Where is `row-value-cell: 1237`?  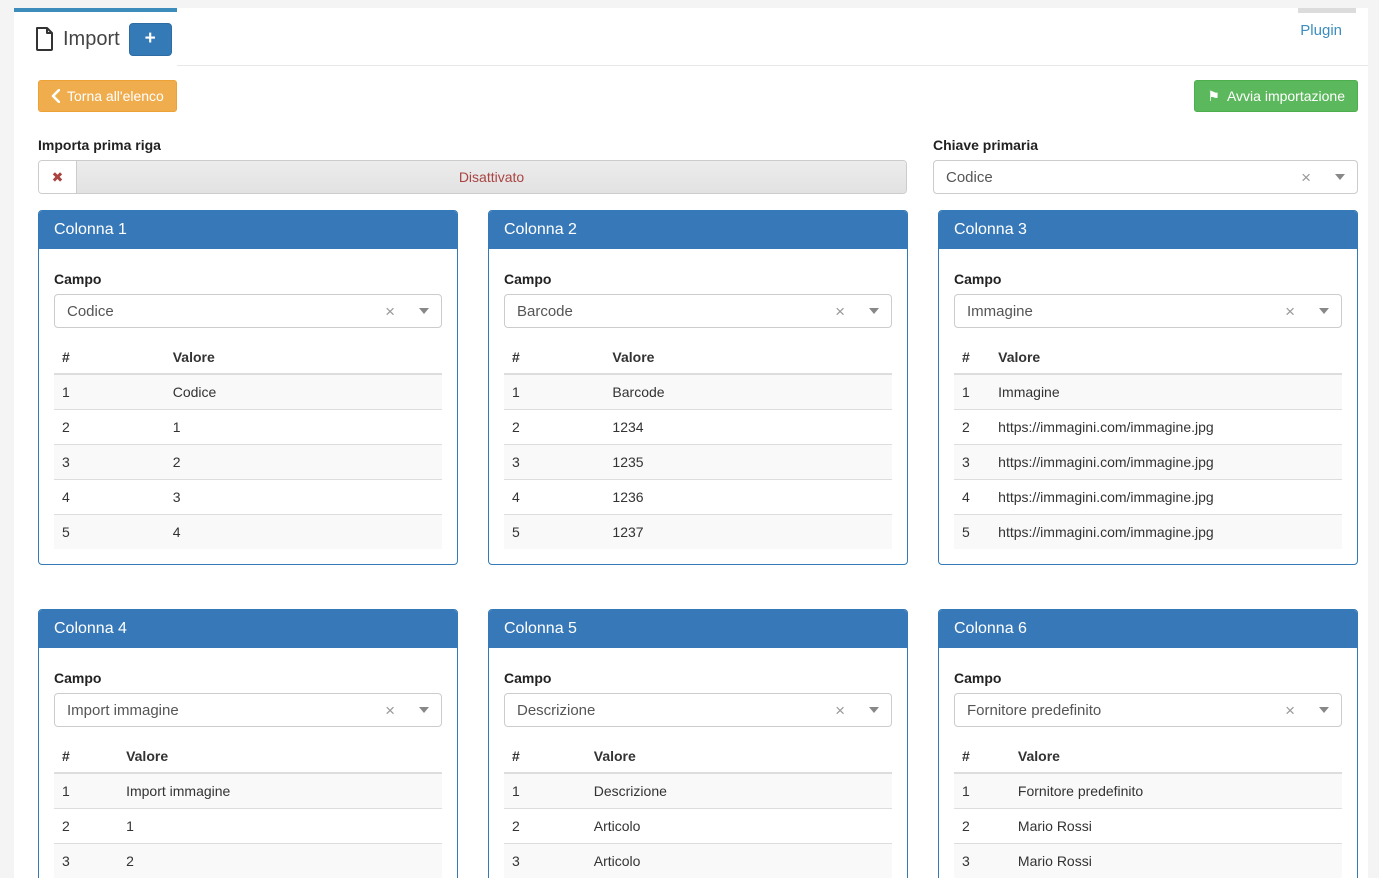 row-value-cell: 1237 is located at coordinates (748, 531).